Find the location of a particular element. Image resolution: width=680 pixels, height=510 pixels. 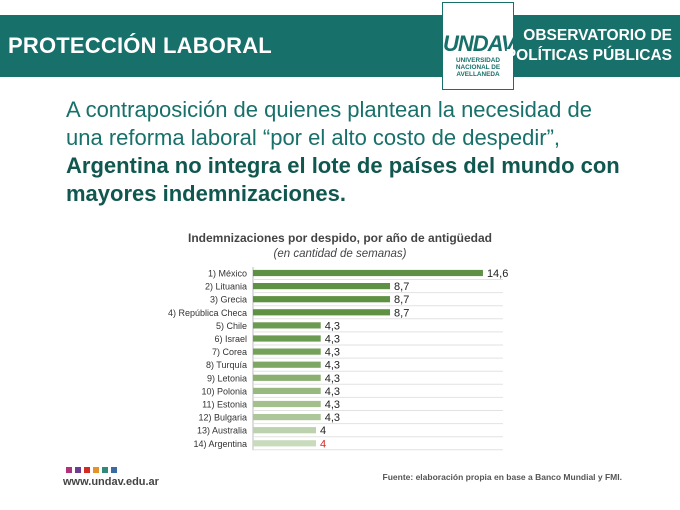

category-label: 5) Chile is located at coordinates (231, 326).